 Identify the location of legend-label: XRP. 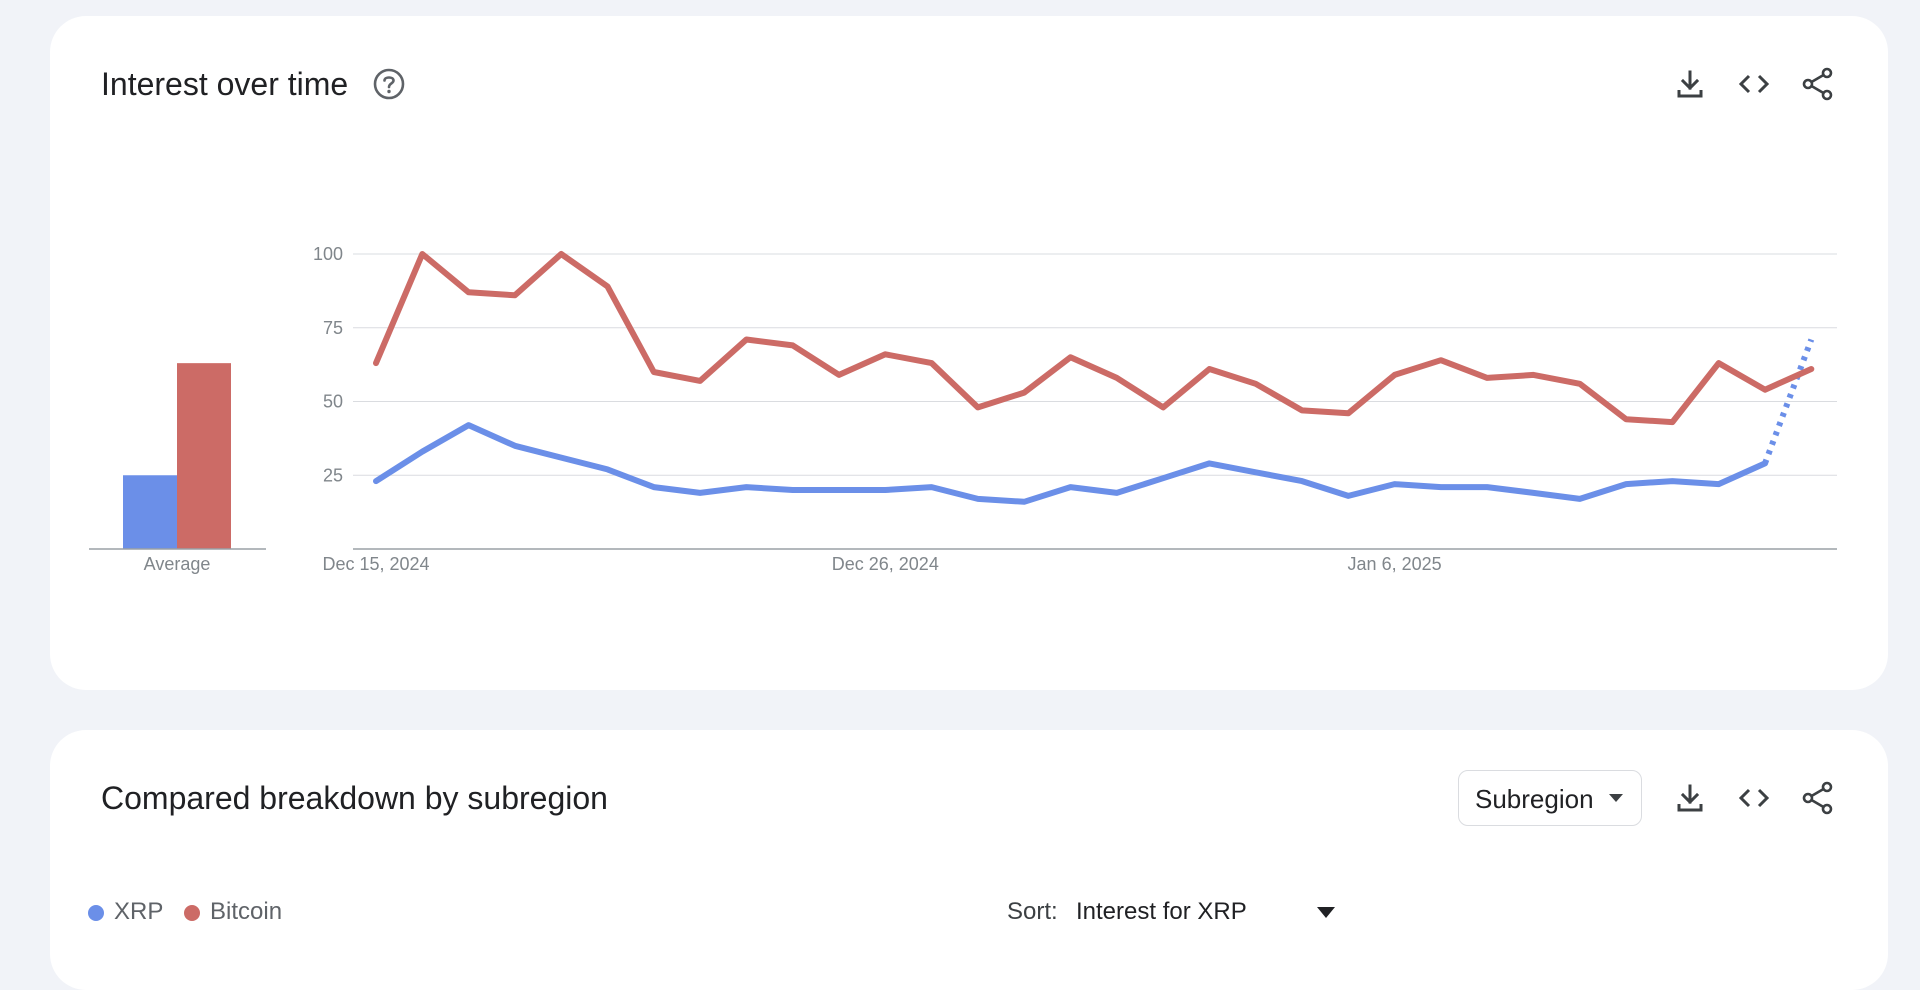
(139, 911).